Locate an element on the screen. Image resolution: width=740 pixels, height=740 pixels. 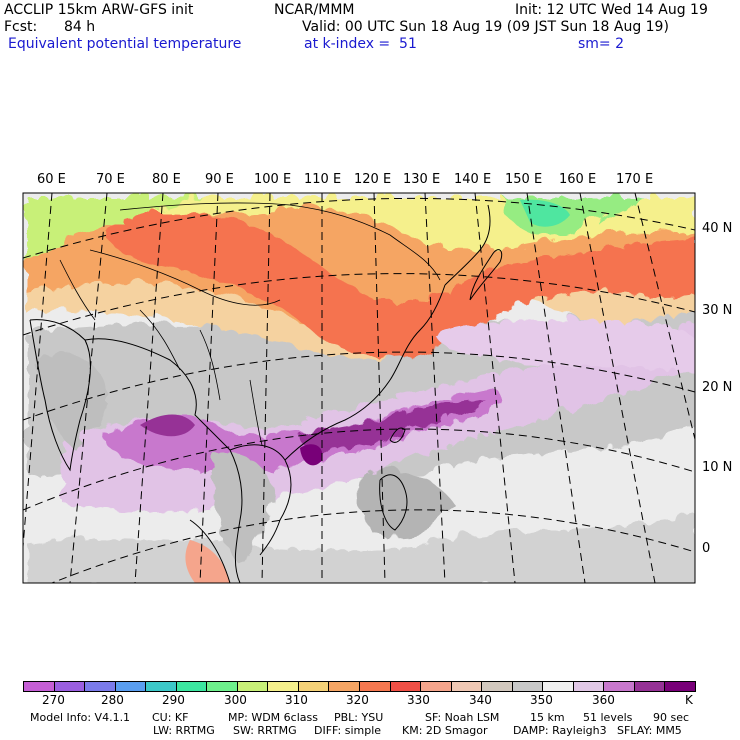
lon-label: 100 E is located at coordinates (273, 179).